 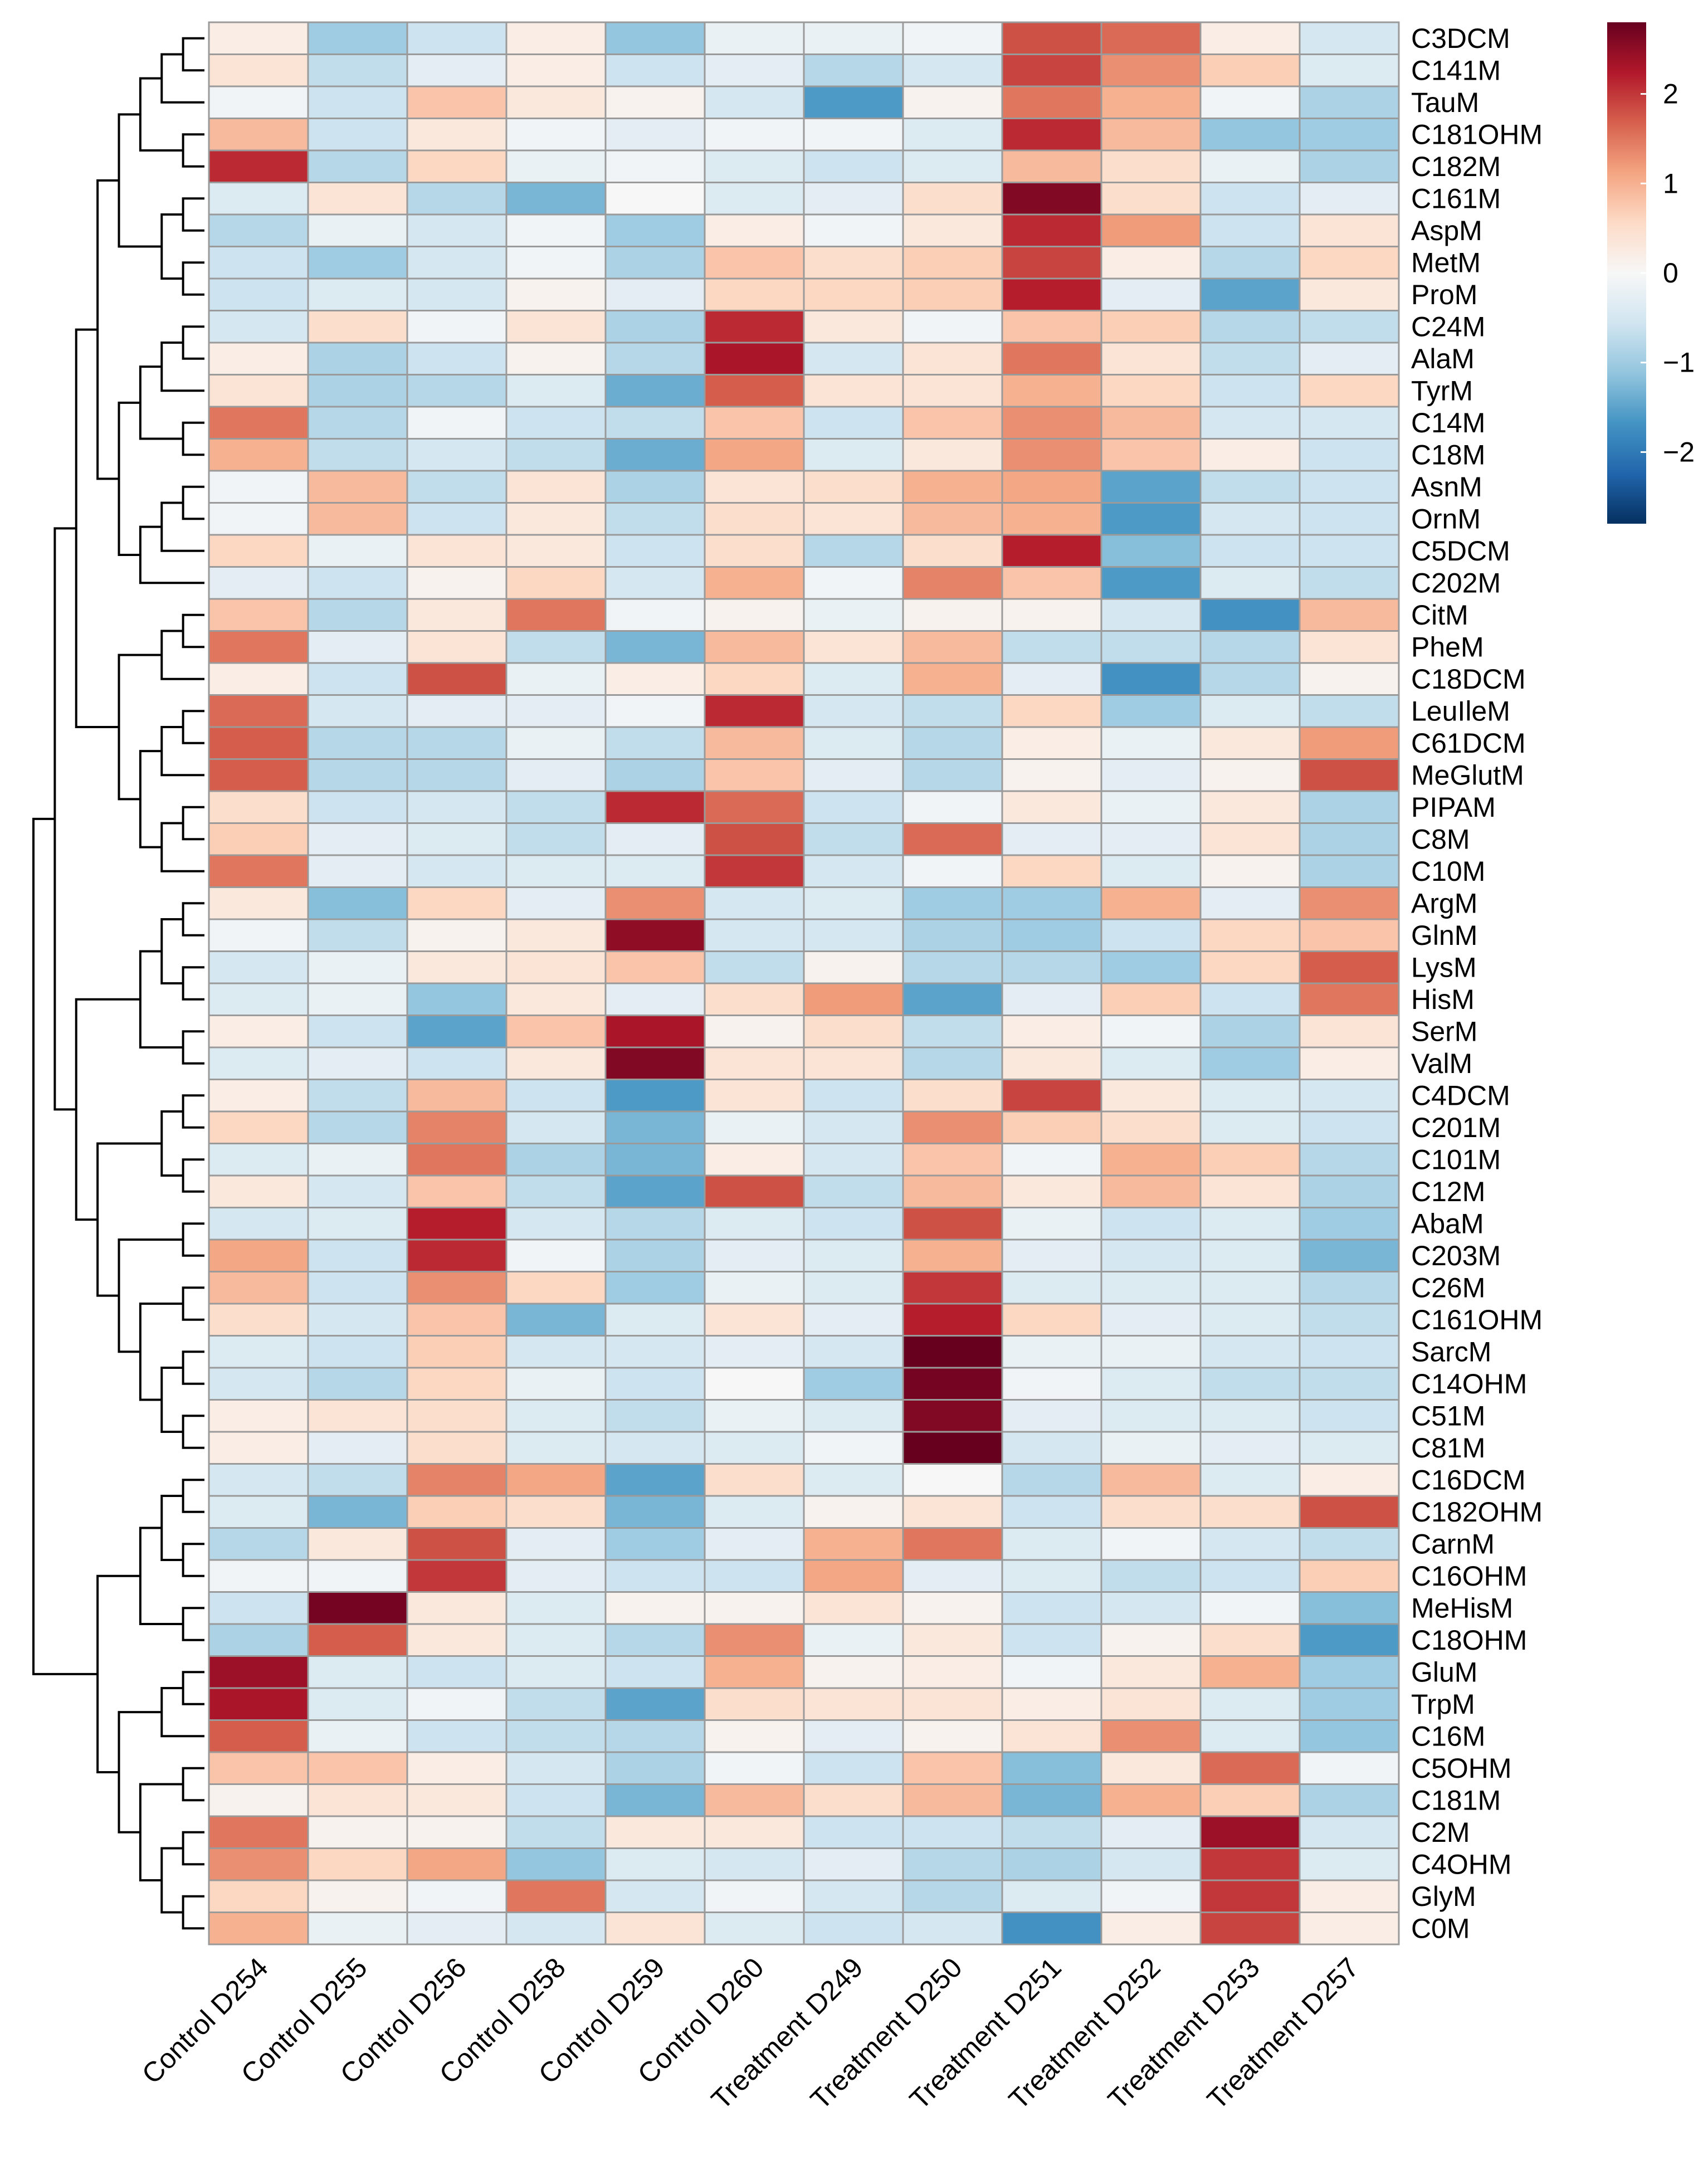 I want to click on row-label: ProM, so click(x=1444, y=295).